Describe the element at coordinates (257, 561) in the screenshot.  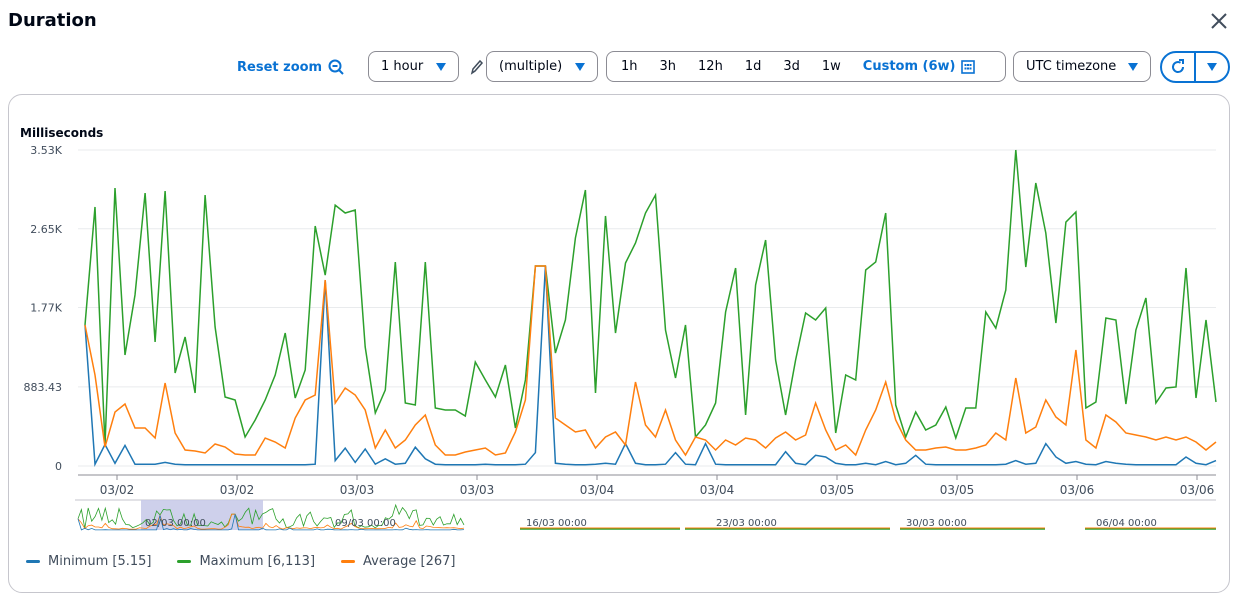
I see `legend-label: Maximum [6,113]` at that location.